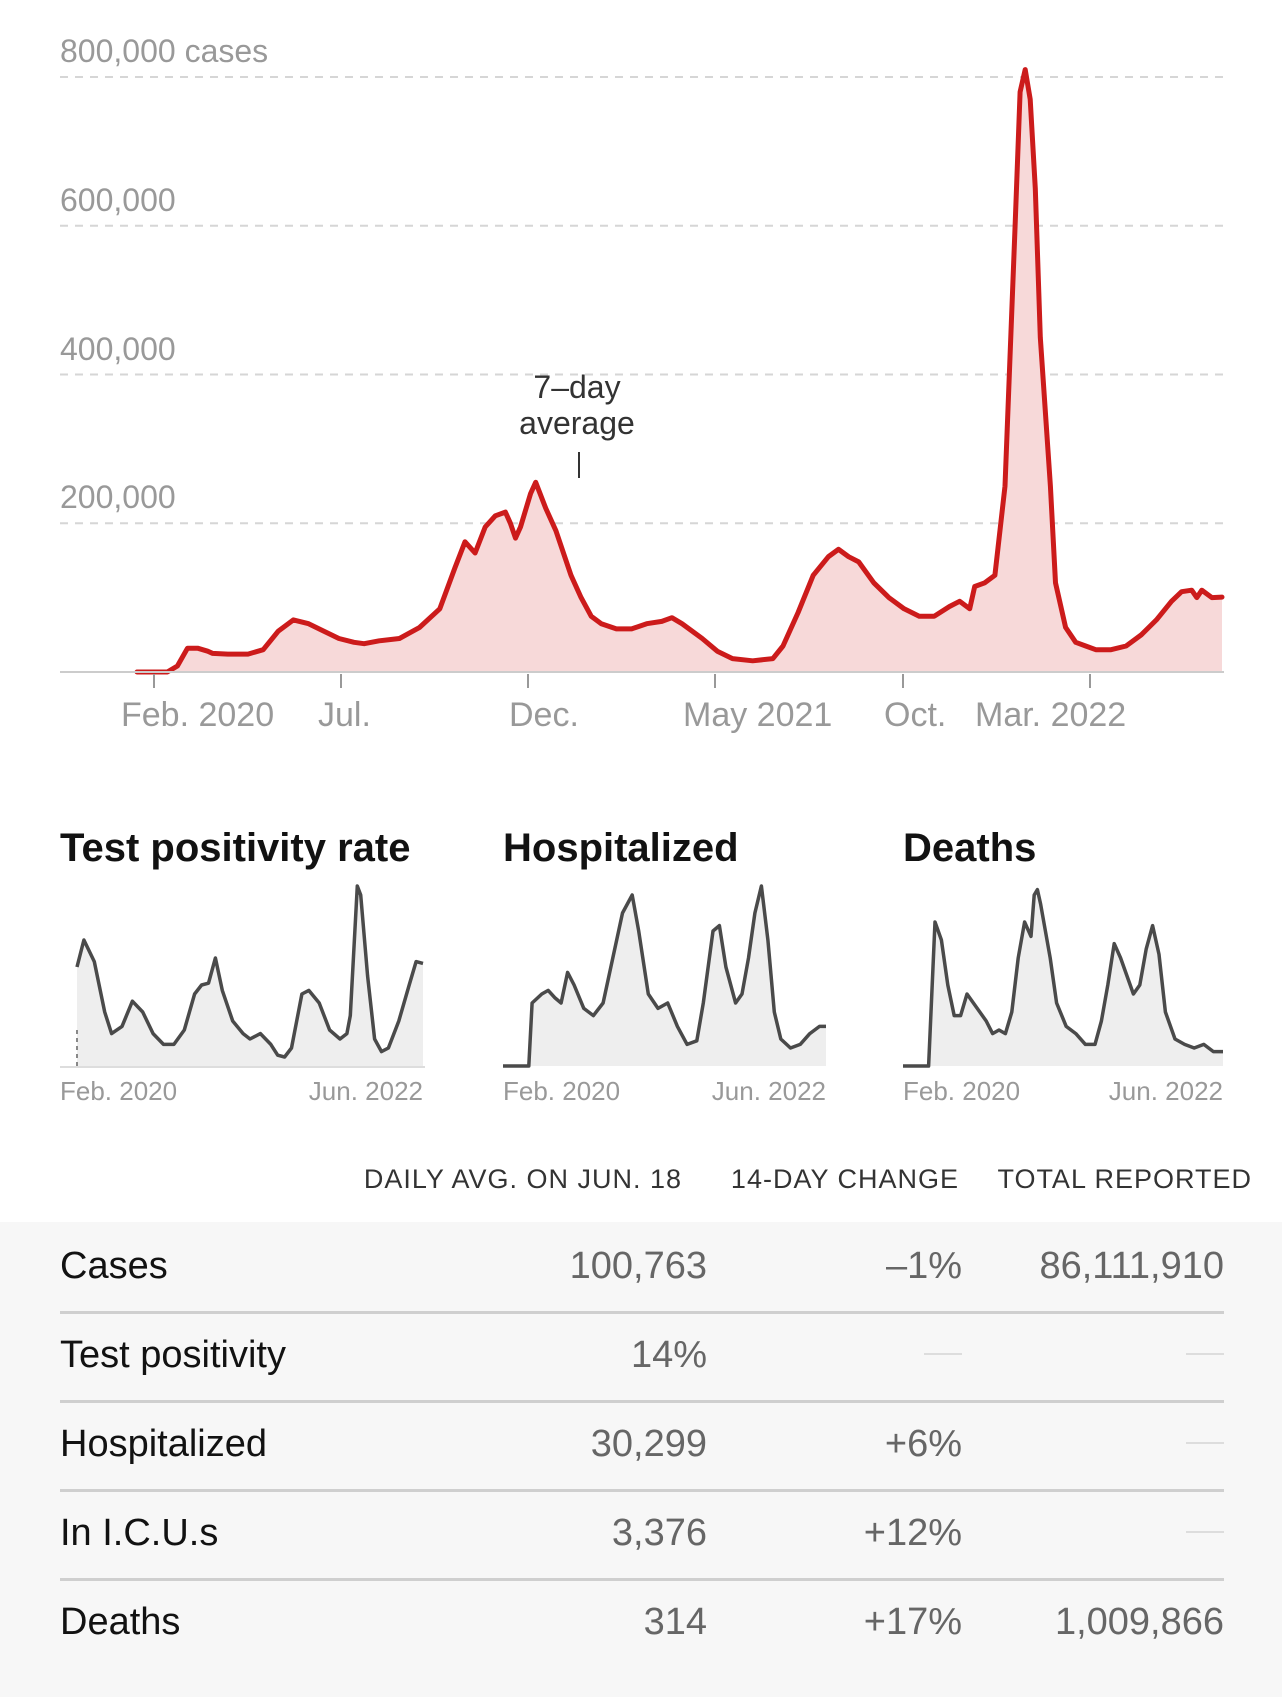  I want to click on hospitalized-area, so click(664, 976).